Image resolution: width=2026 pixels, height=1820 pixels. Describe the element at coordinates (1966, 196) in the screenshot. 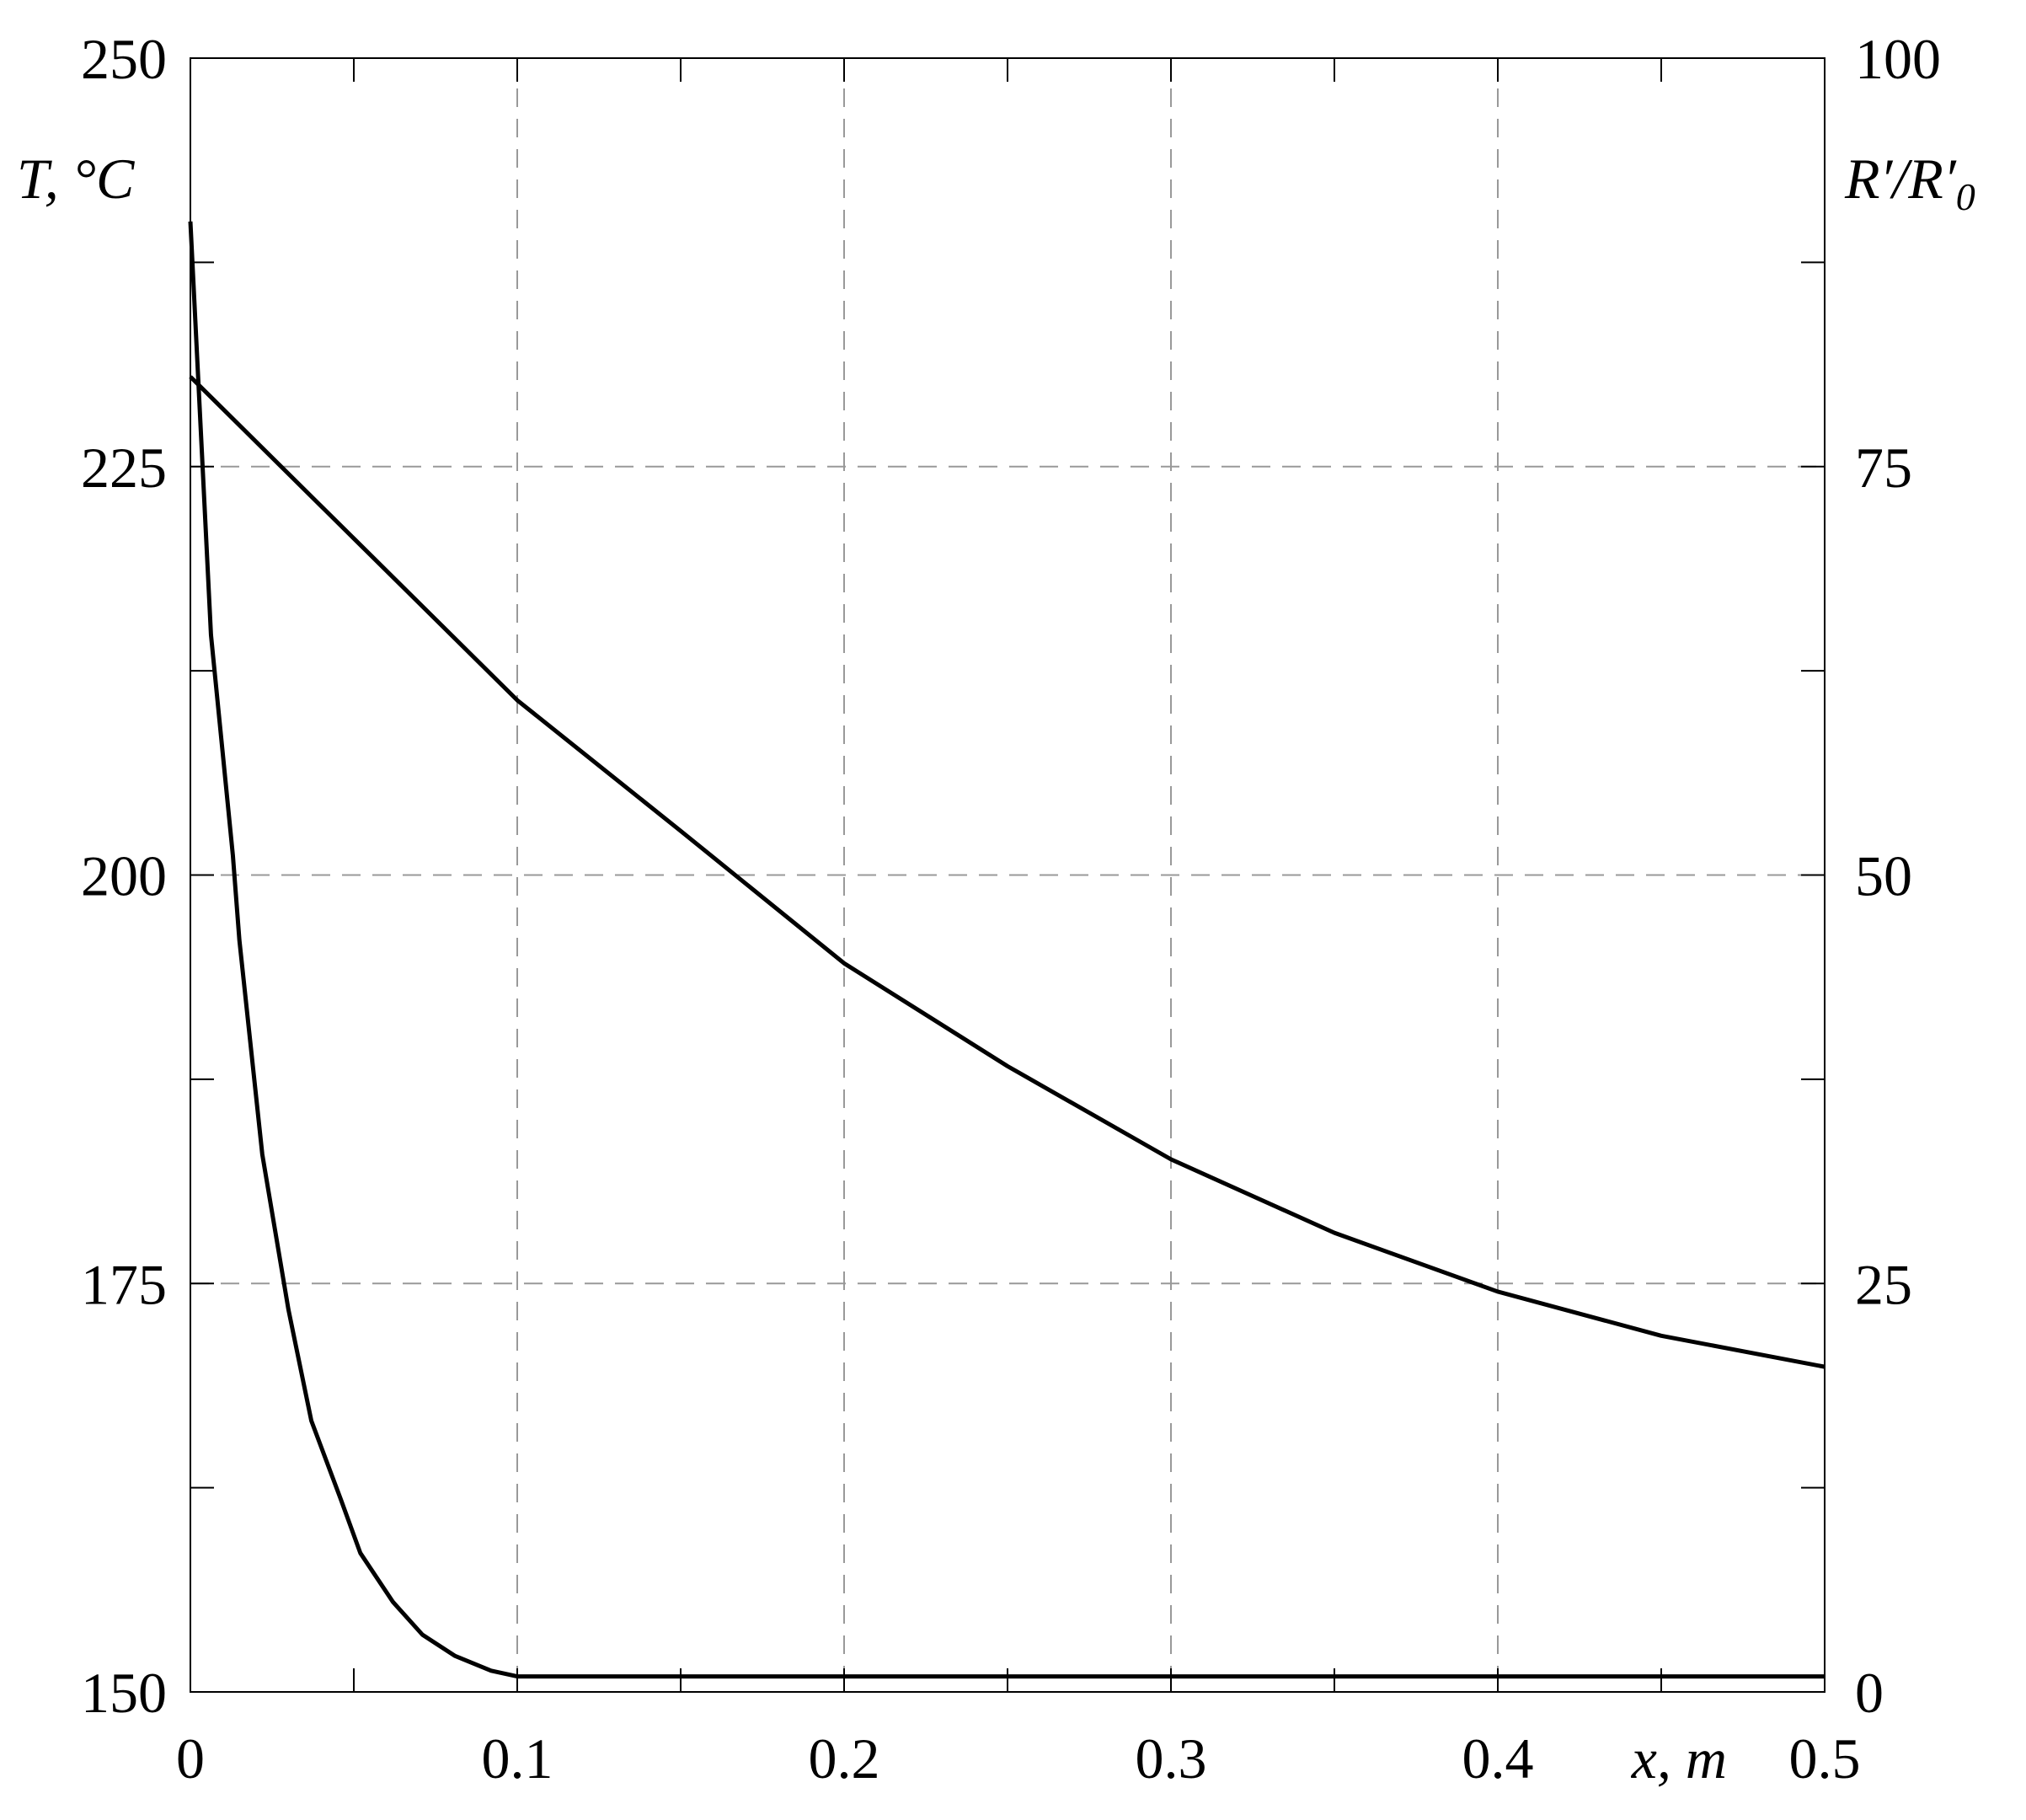

I see `y2-axis-label-sub: 0` at that location.